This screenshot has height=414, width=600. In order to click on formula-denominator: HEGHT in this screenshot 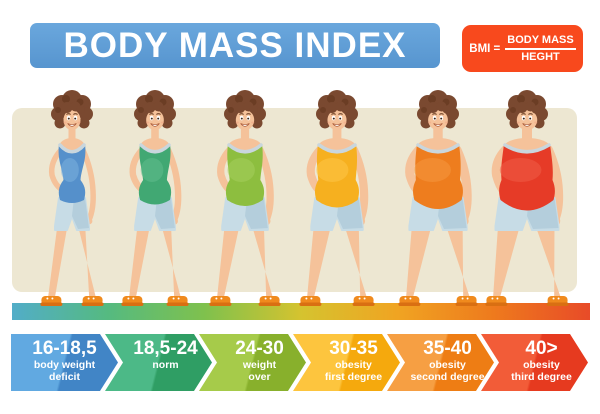, I will do `click(540, 56)`.